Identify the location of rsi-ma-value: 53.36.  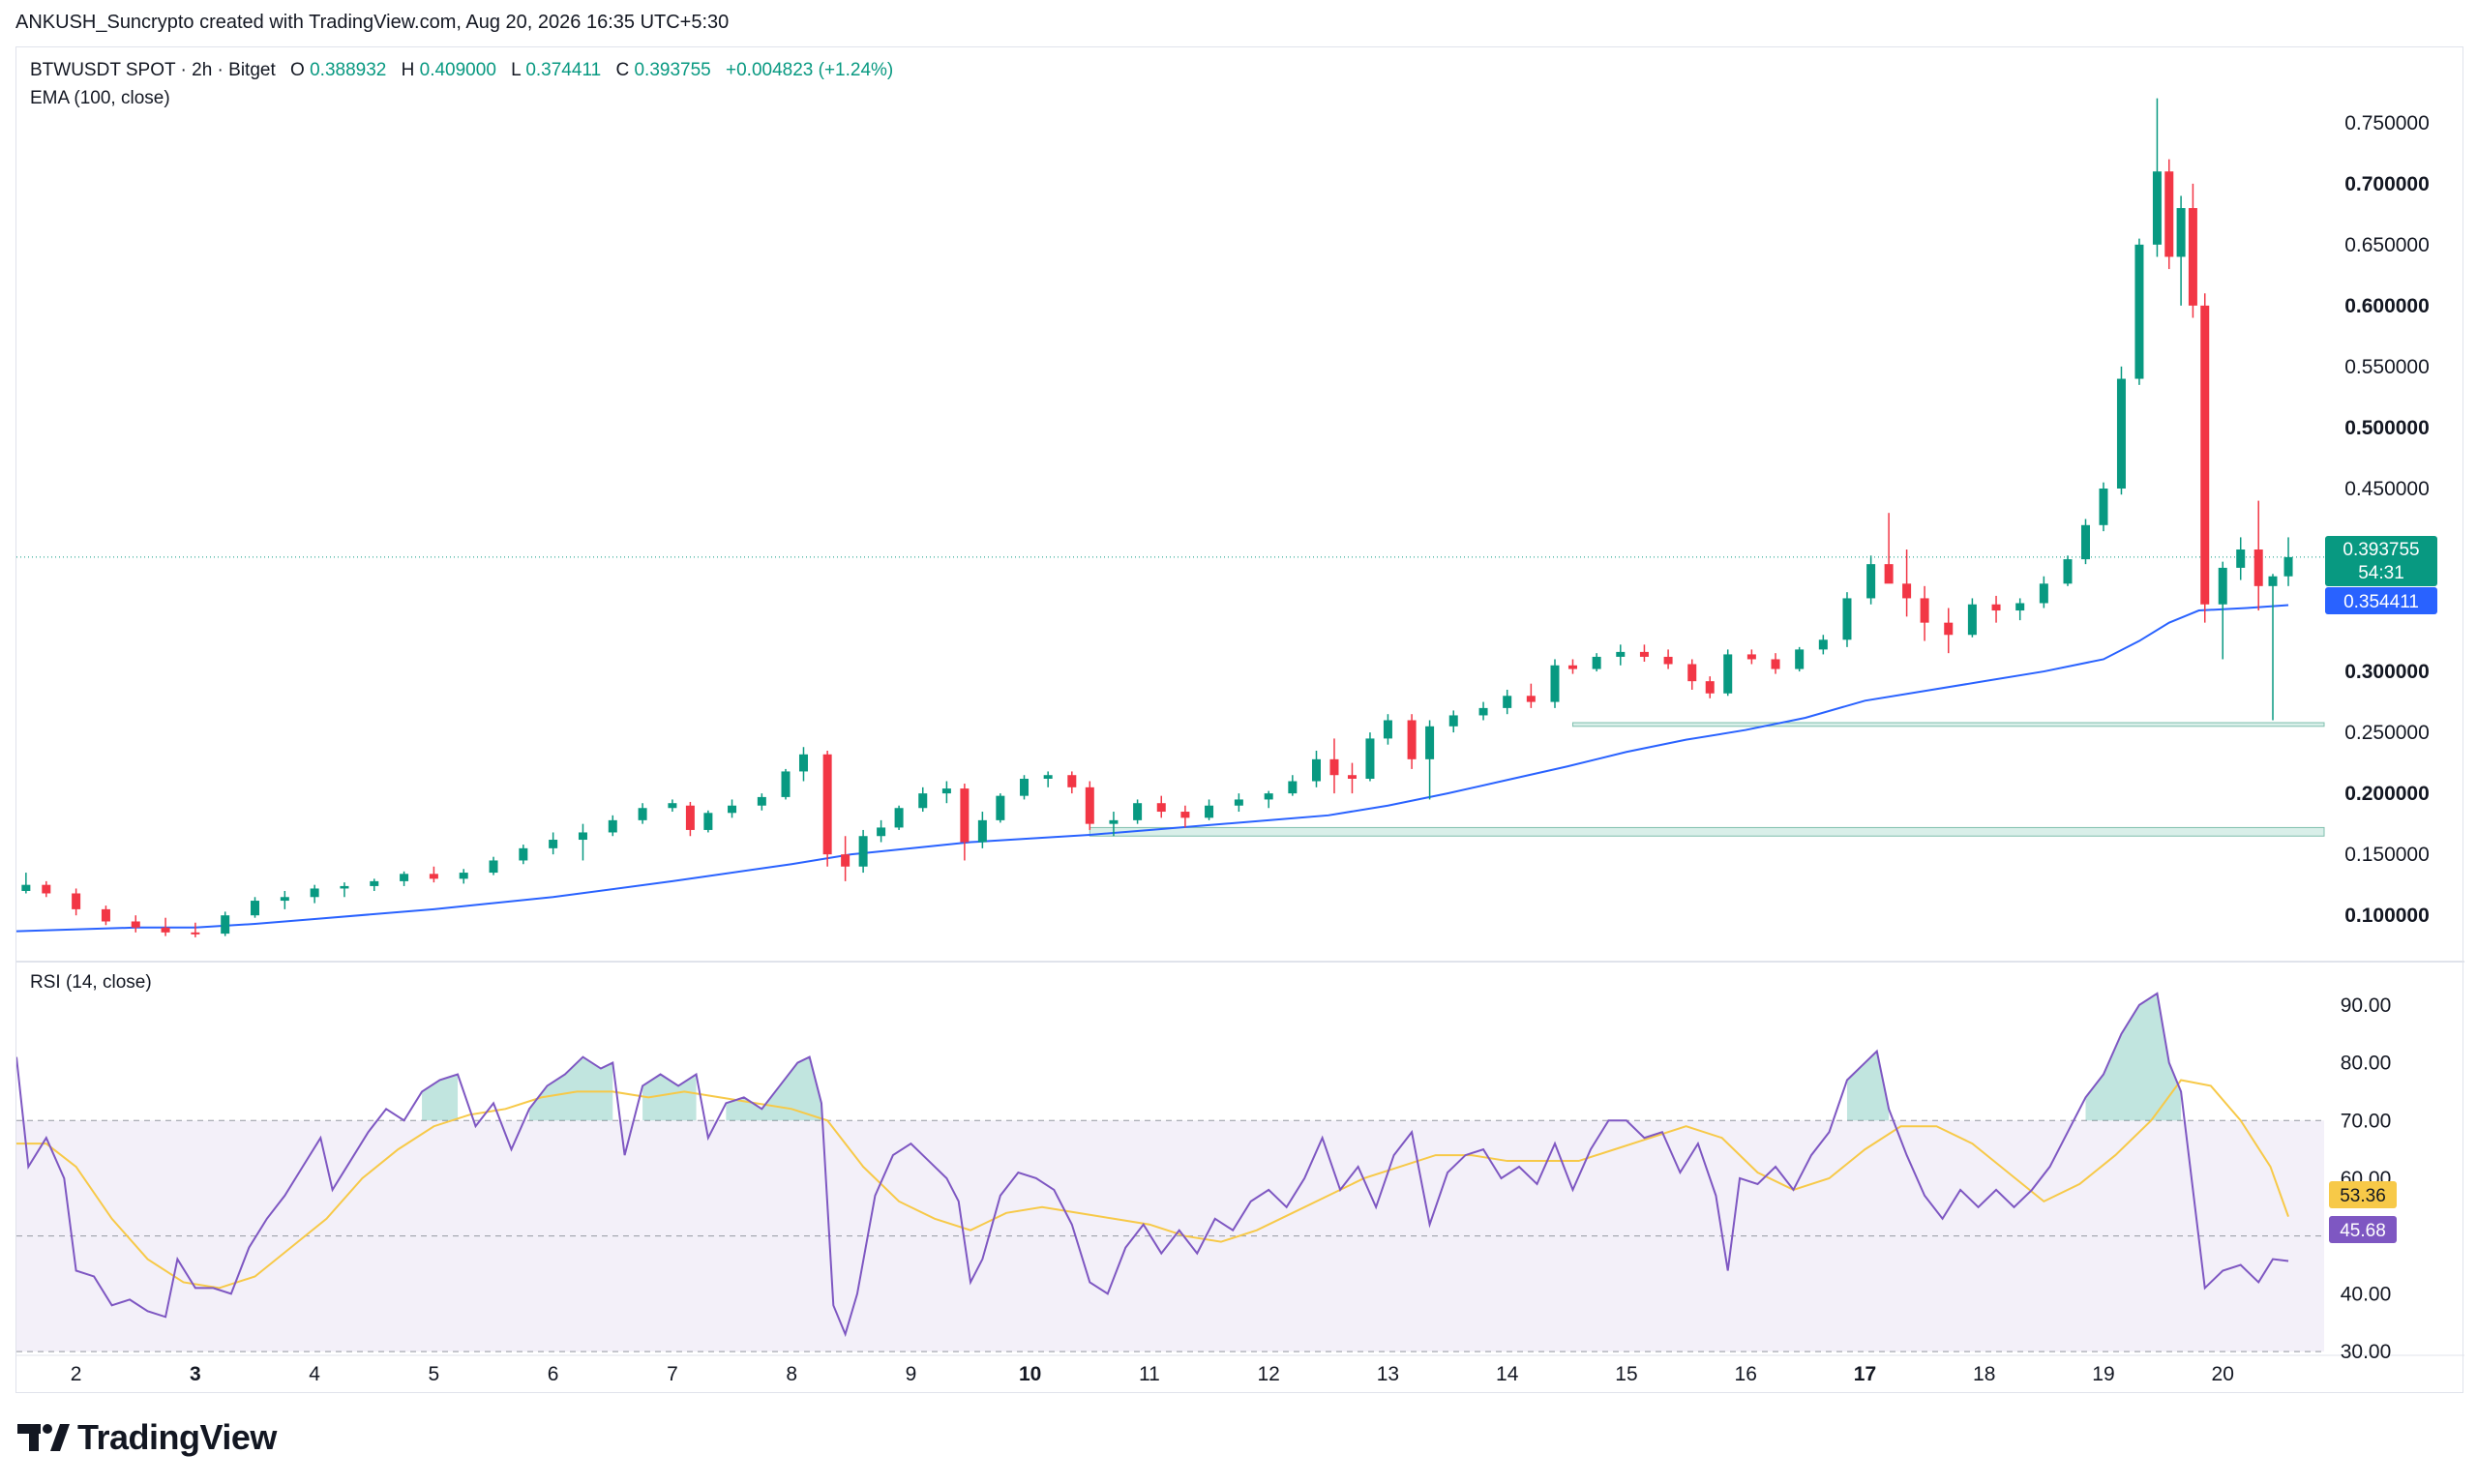
(2363, 1196).